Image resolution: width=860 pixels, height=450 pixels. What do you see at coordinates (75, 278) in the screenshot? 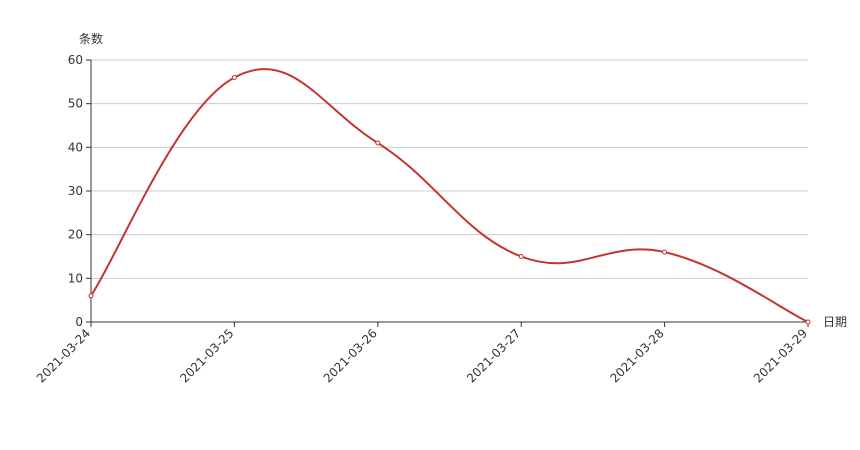
I see `y-tick-label: 10` at bounding box center [75, 278].